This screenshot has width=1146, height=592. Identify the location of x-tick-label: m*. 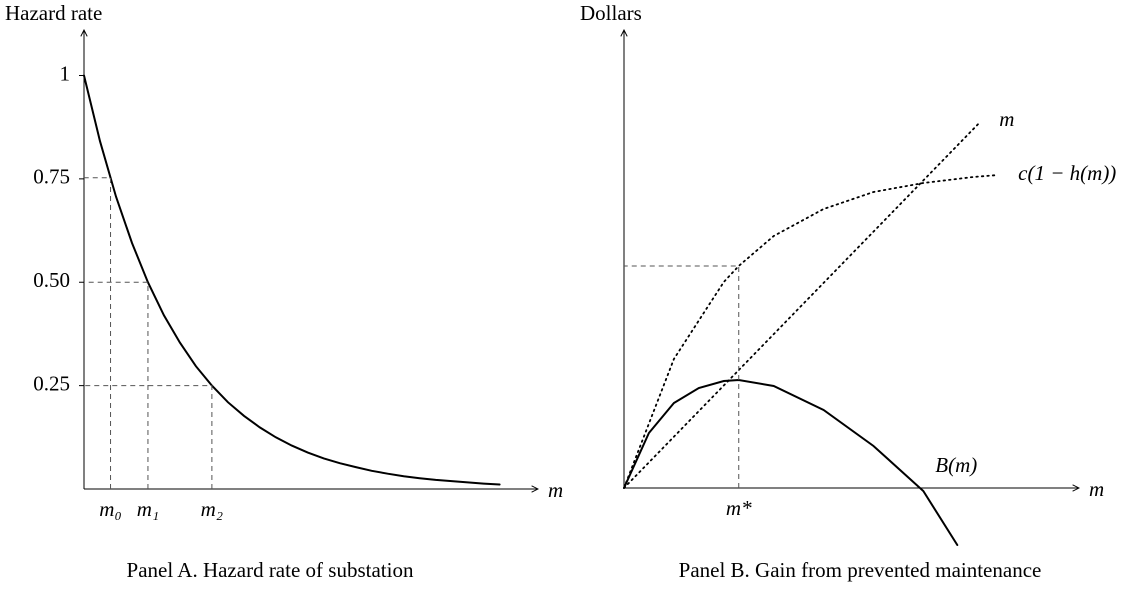
(739, 508).